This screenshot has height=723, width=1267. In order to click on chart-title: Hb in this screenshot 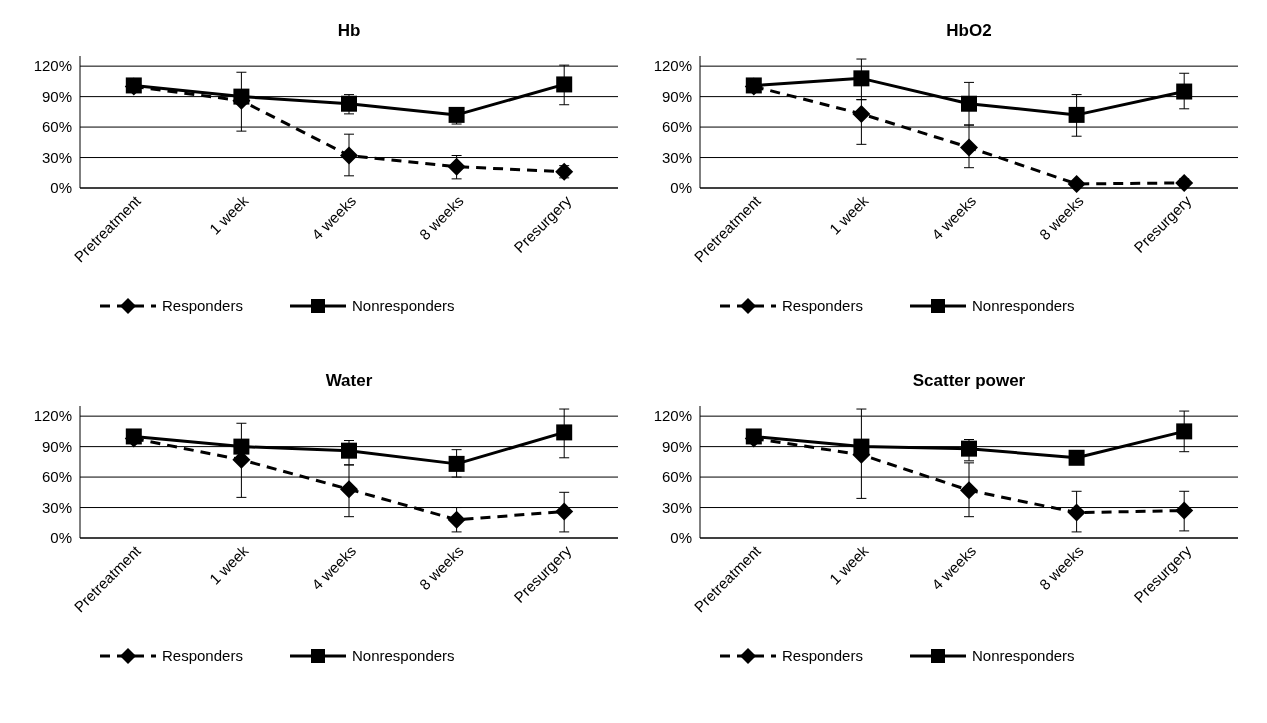, I will do `click(349, 30)`.